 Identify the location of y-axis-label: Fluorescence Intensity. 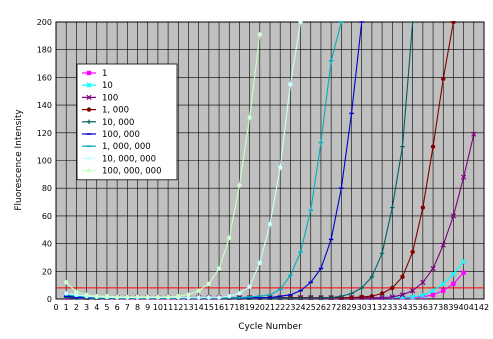
(19, 160).